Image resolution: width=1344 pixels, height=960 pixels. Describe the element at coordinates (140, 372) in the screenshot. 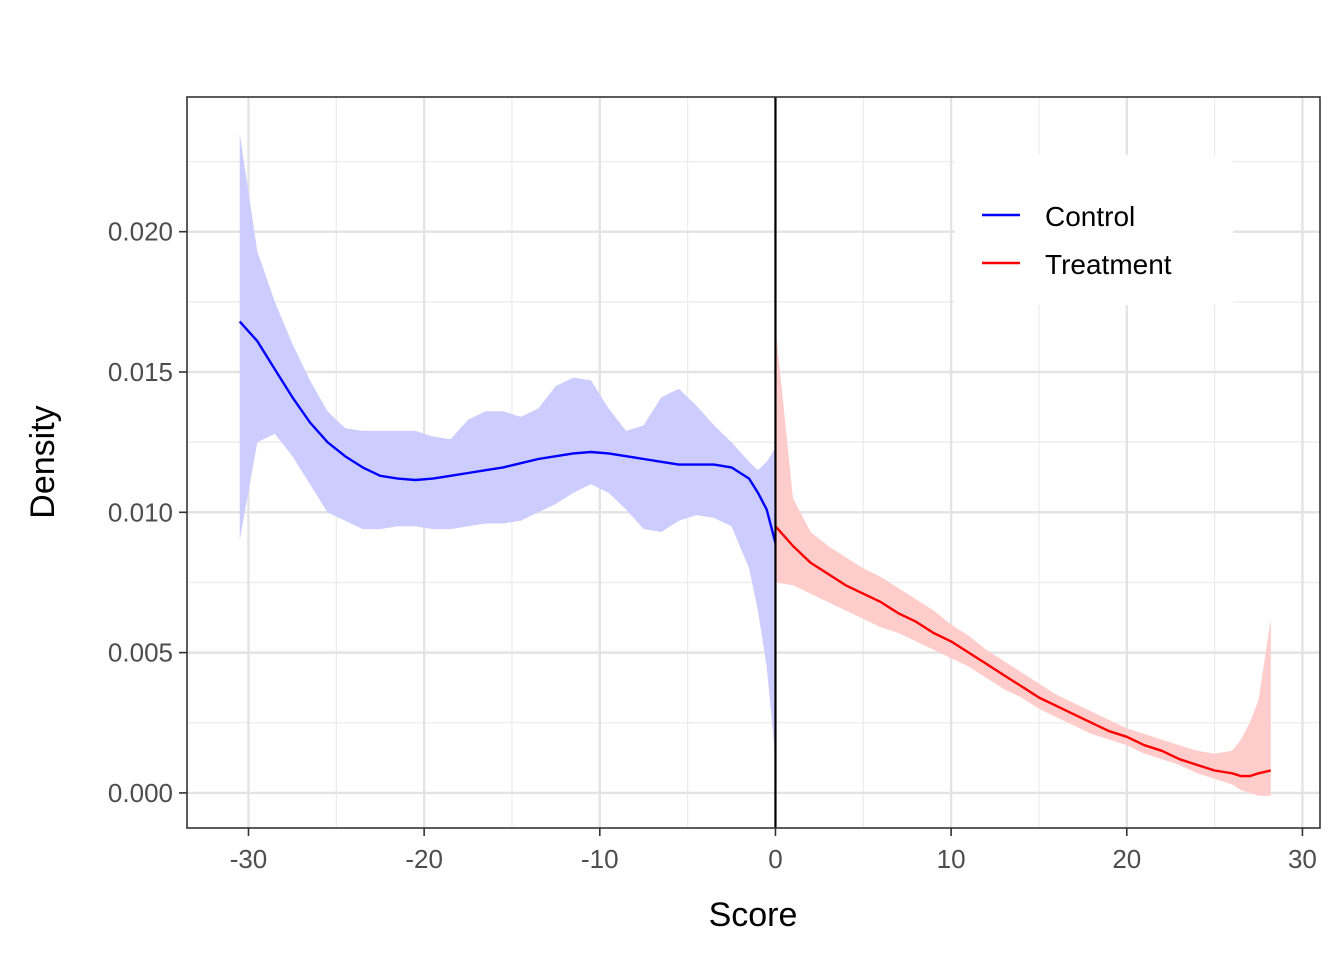

I see `y-tick-label: 0.015` at that location.